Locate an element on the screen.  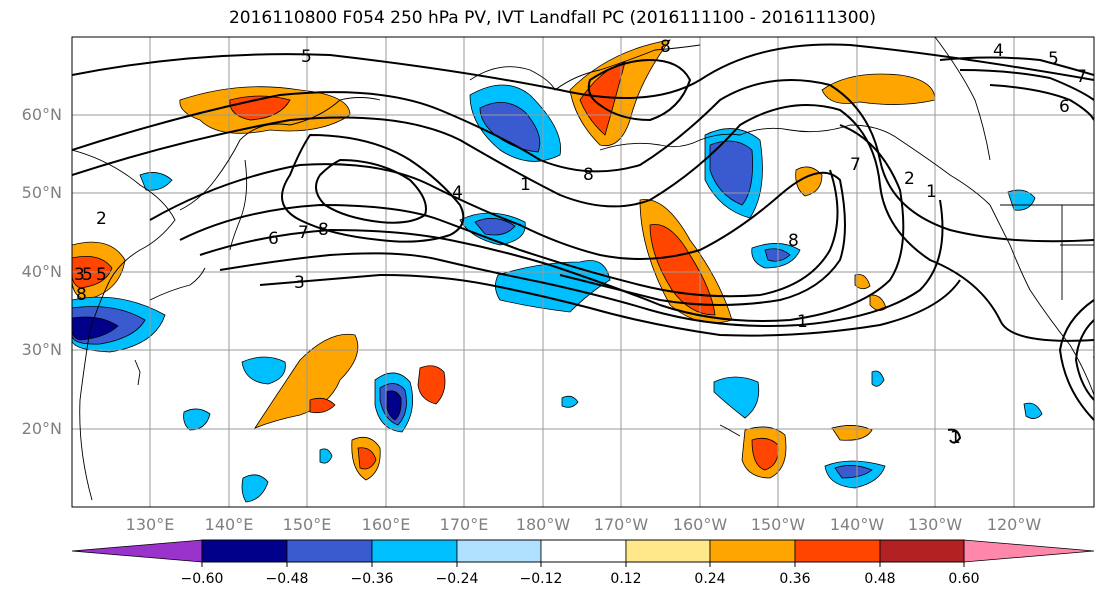
colorbar is located at coordinates (583, 551).